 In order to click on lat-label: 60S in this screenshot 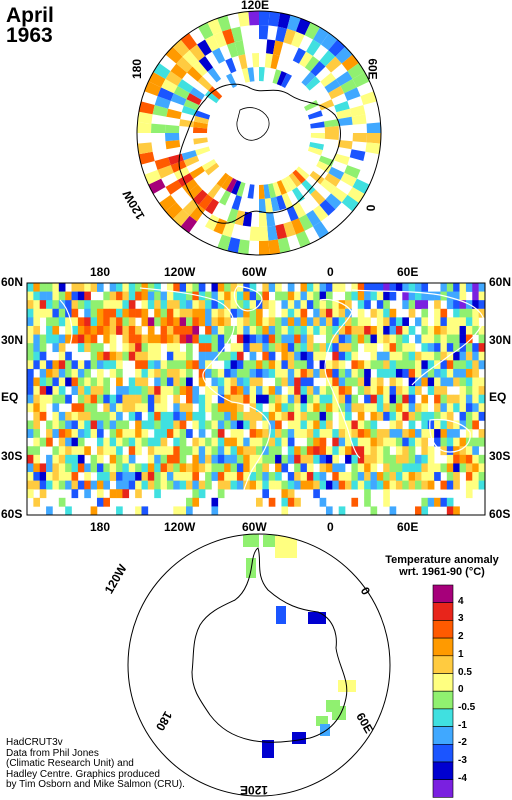, I will do `click(500, 514)`.